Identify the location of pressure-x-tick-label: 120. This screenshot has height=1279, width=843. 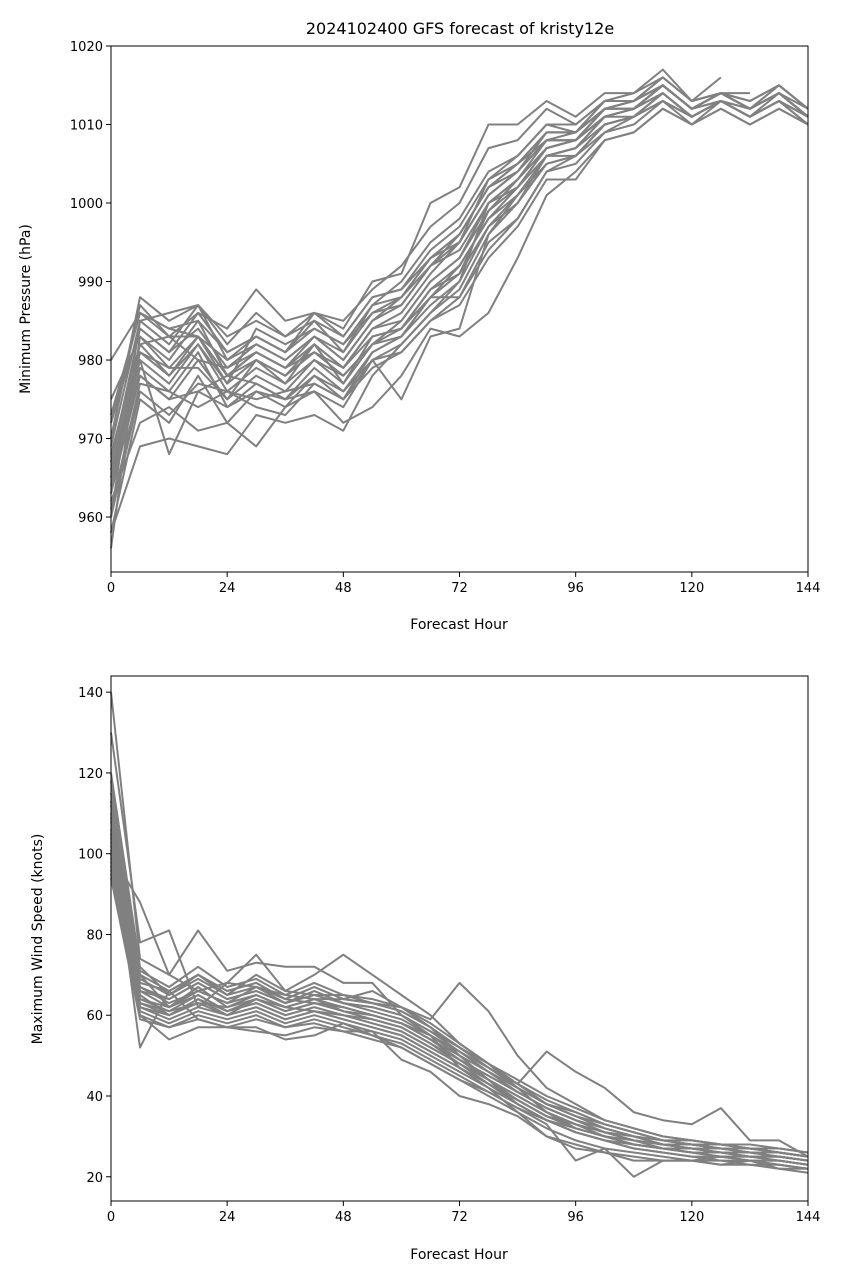
(691, 588).